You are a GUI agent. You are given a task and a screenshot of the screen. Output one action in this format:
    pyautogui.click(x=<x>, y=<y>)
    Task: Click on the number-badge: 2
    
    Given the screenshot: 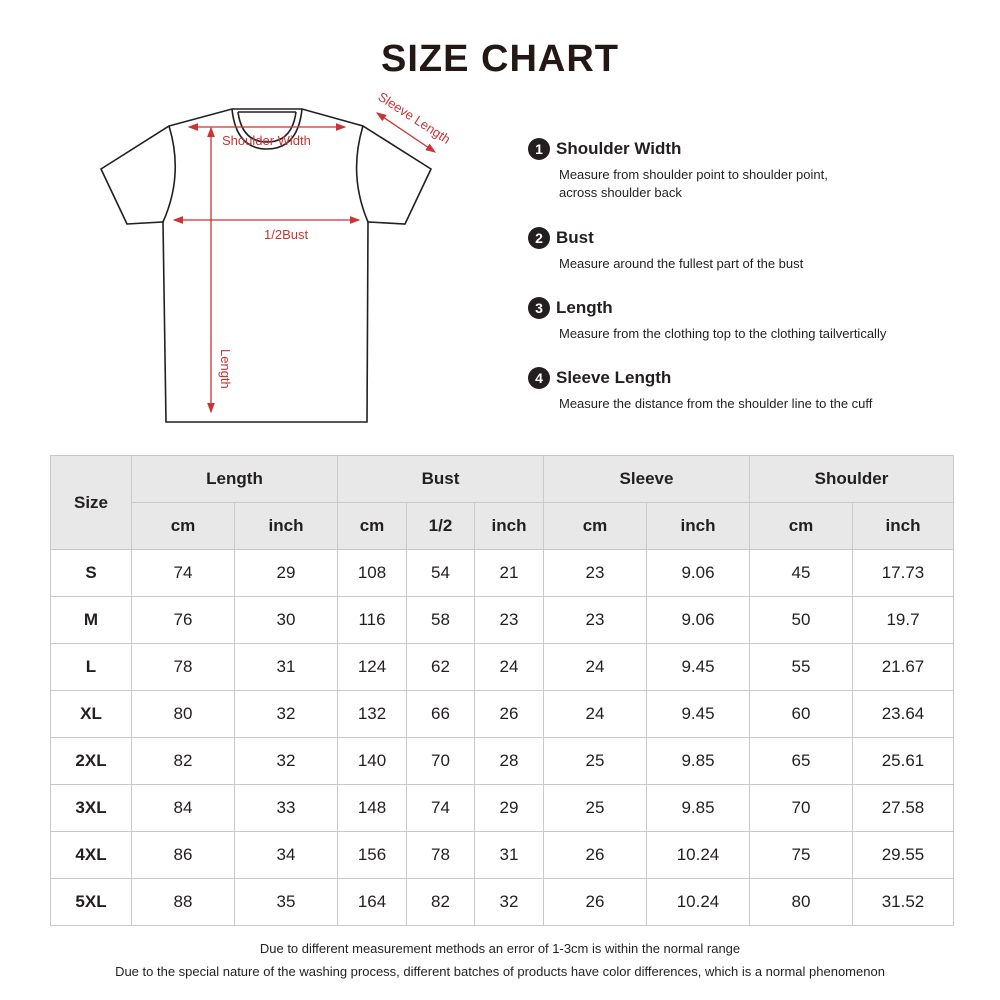 What is the action you would take?
    pyautogui.click(x=539, y=238)
    